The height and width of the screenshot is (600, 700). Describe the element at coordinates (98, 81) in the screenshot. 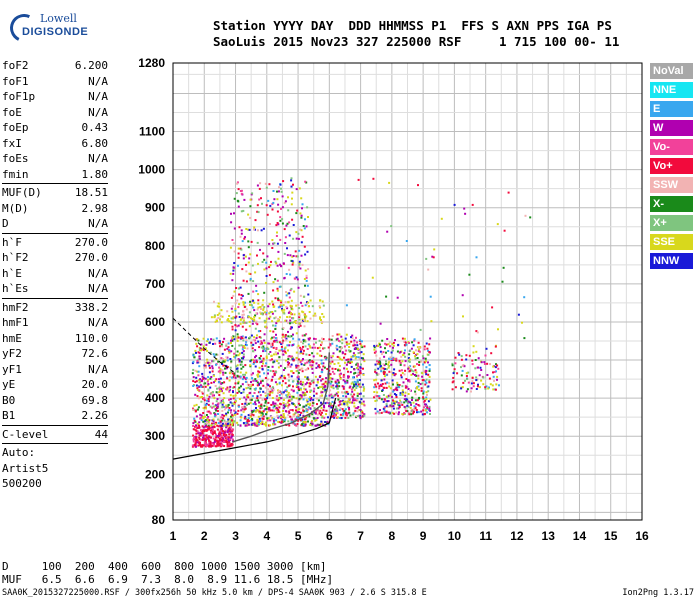

I see `param-value: N/A` at that location.